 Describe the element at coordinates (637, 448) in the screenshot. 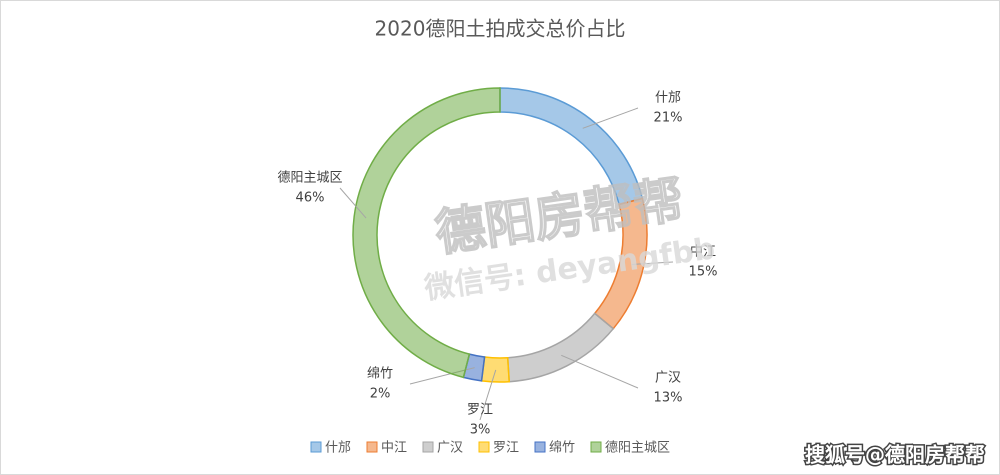

I see `legend-label: 德阳主城区` at that location.